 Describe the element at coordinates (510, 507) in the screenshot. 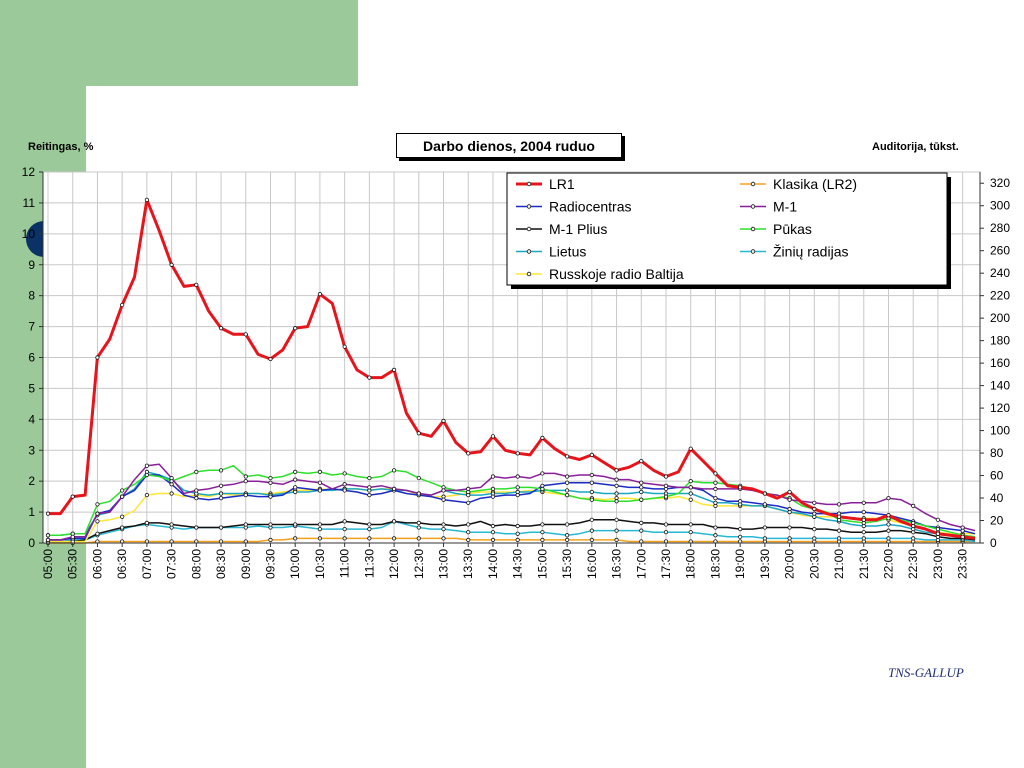

I see `series-Radiocentras` at that location.